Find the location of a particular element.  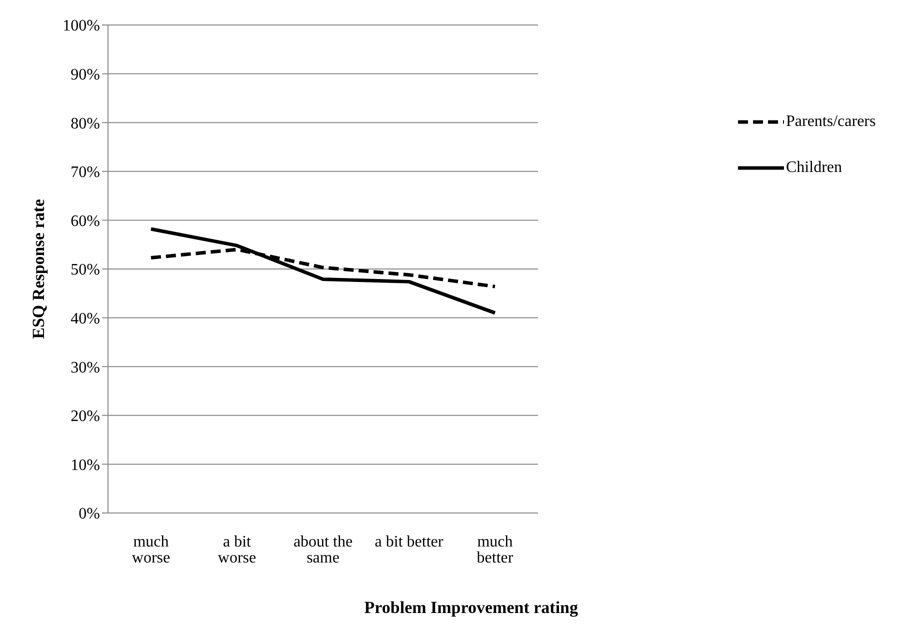

y-tick-label: 70% is located at coordinates (85, 173).